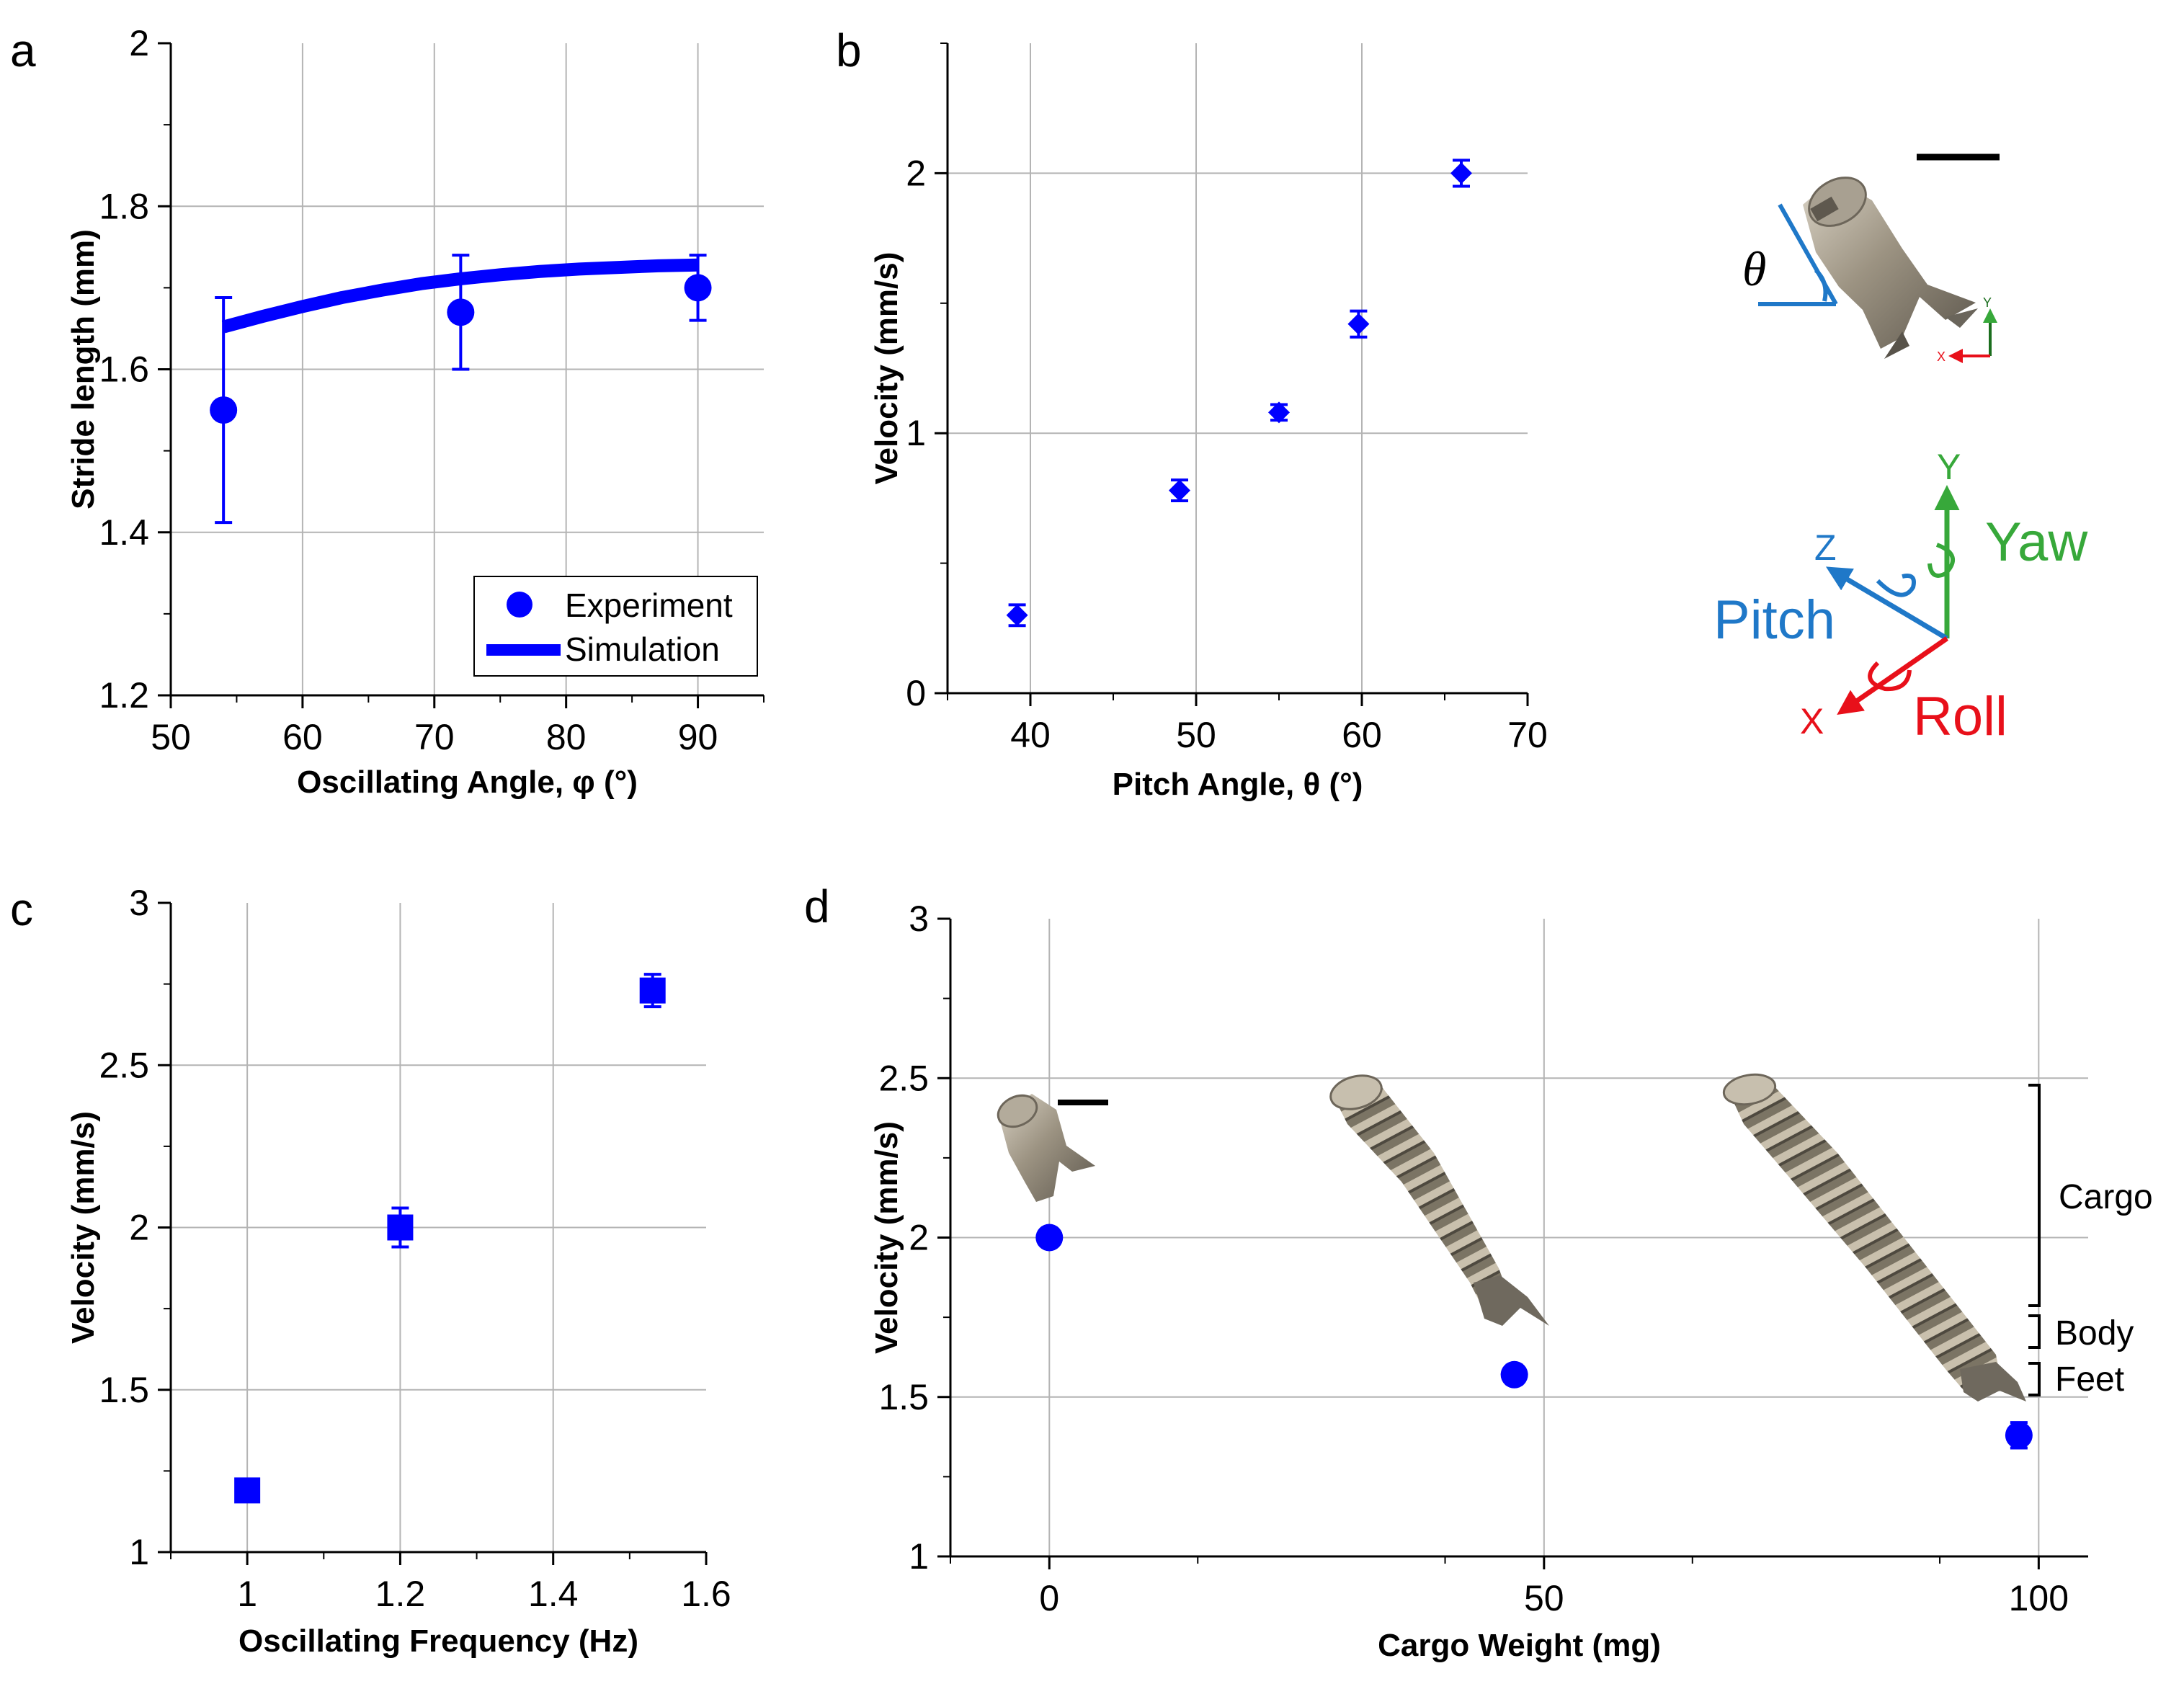 This screenshot has height=1689, width=2184. I want to click on x-axis-label: Pitch Angle, θ (°), so click(1238, 784).